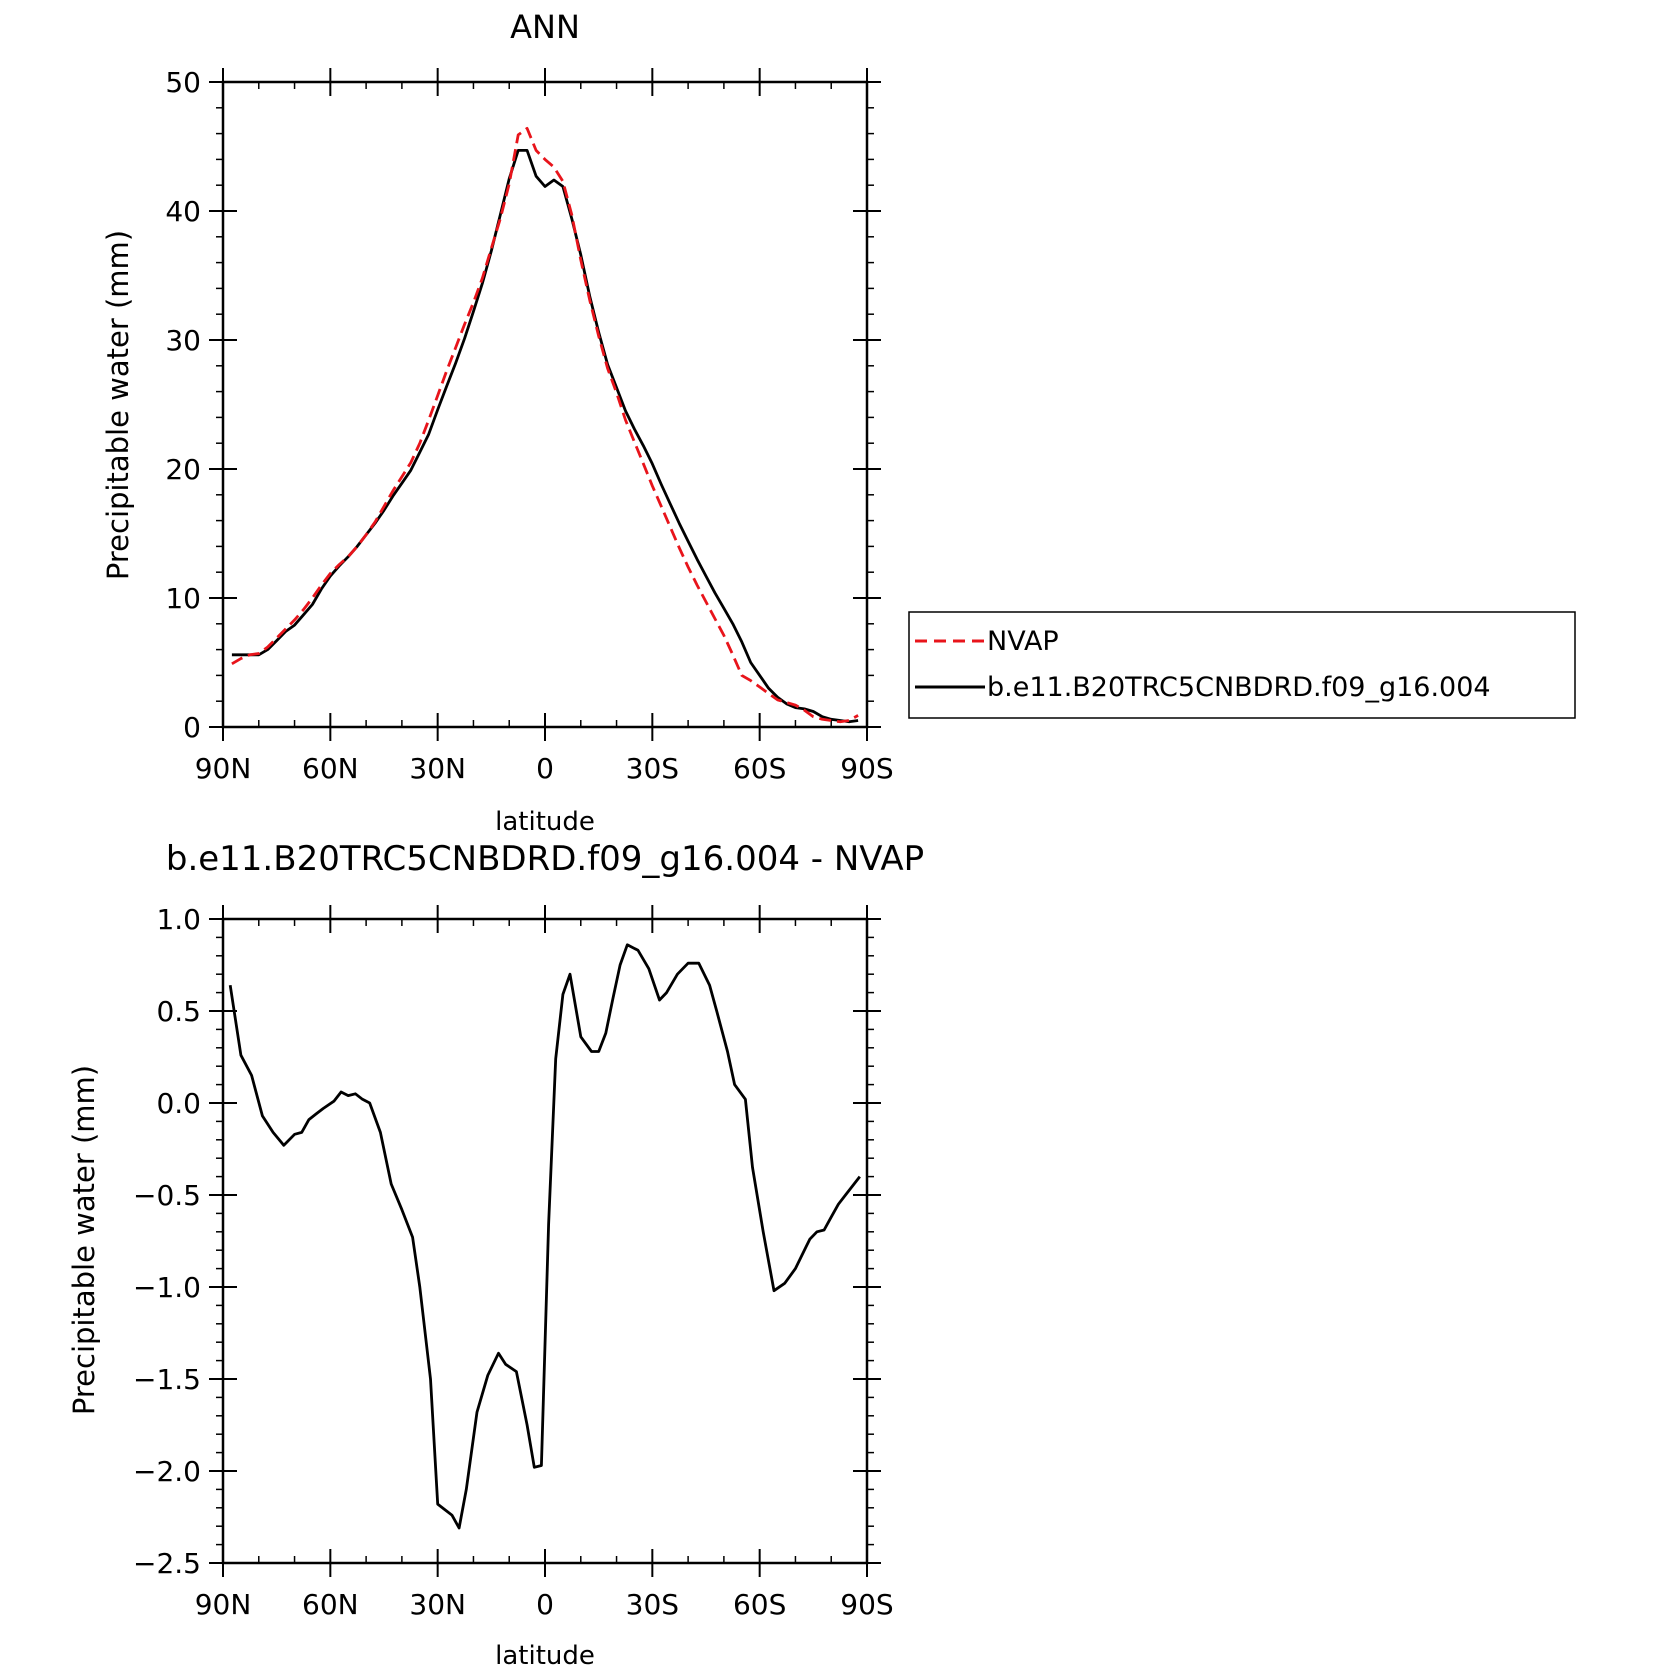  Describe the element at coordinates (167, 1379) in the screenshot. I see `y-tick-label: −1.5` at that location.